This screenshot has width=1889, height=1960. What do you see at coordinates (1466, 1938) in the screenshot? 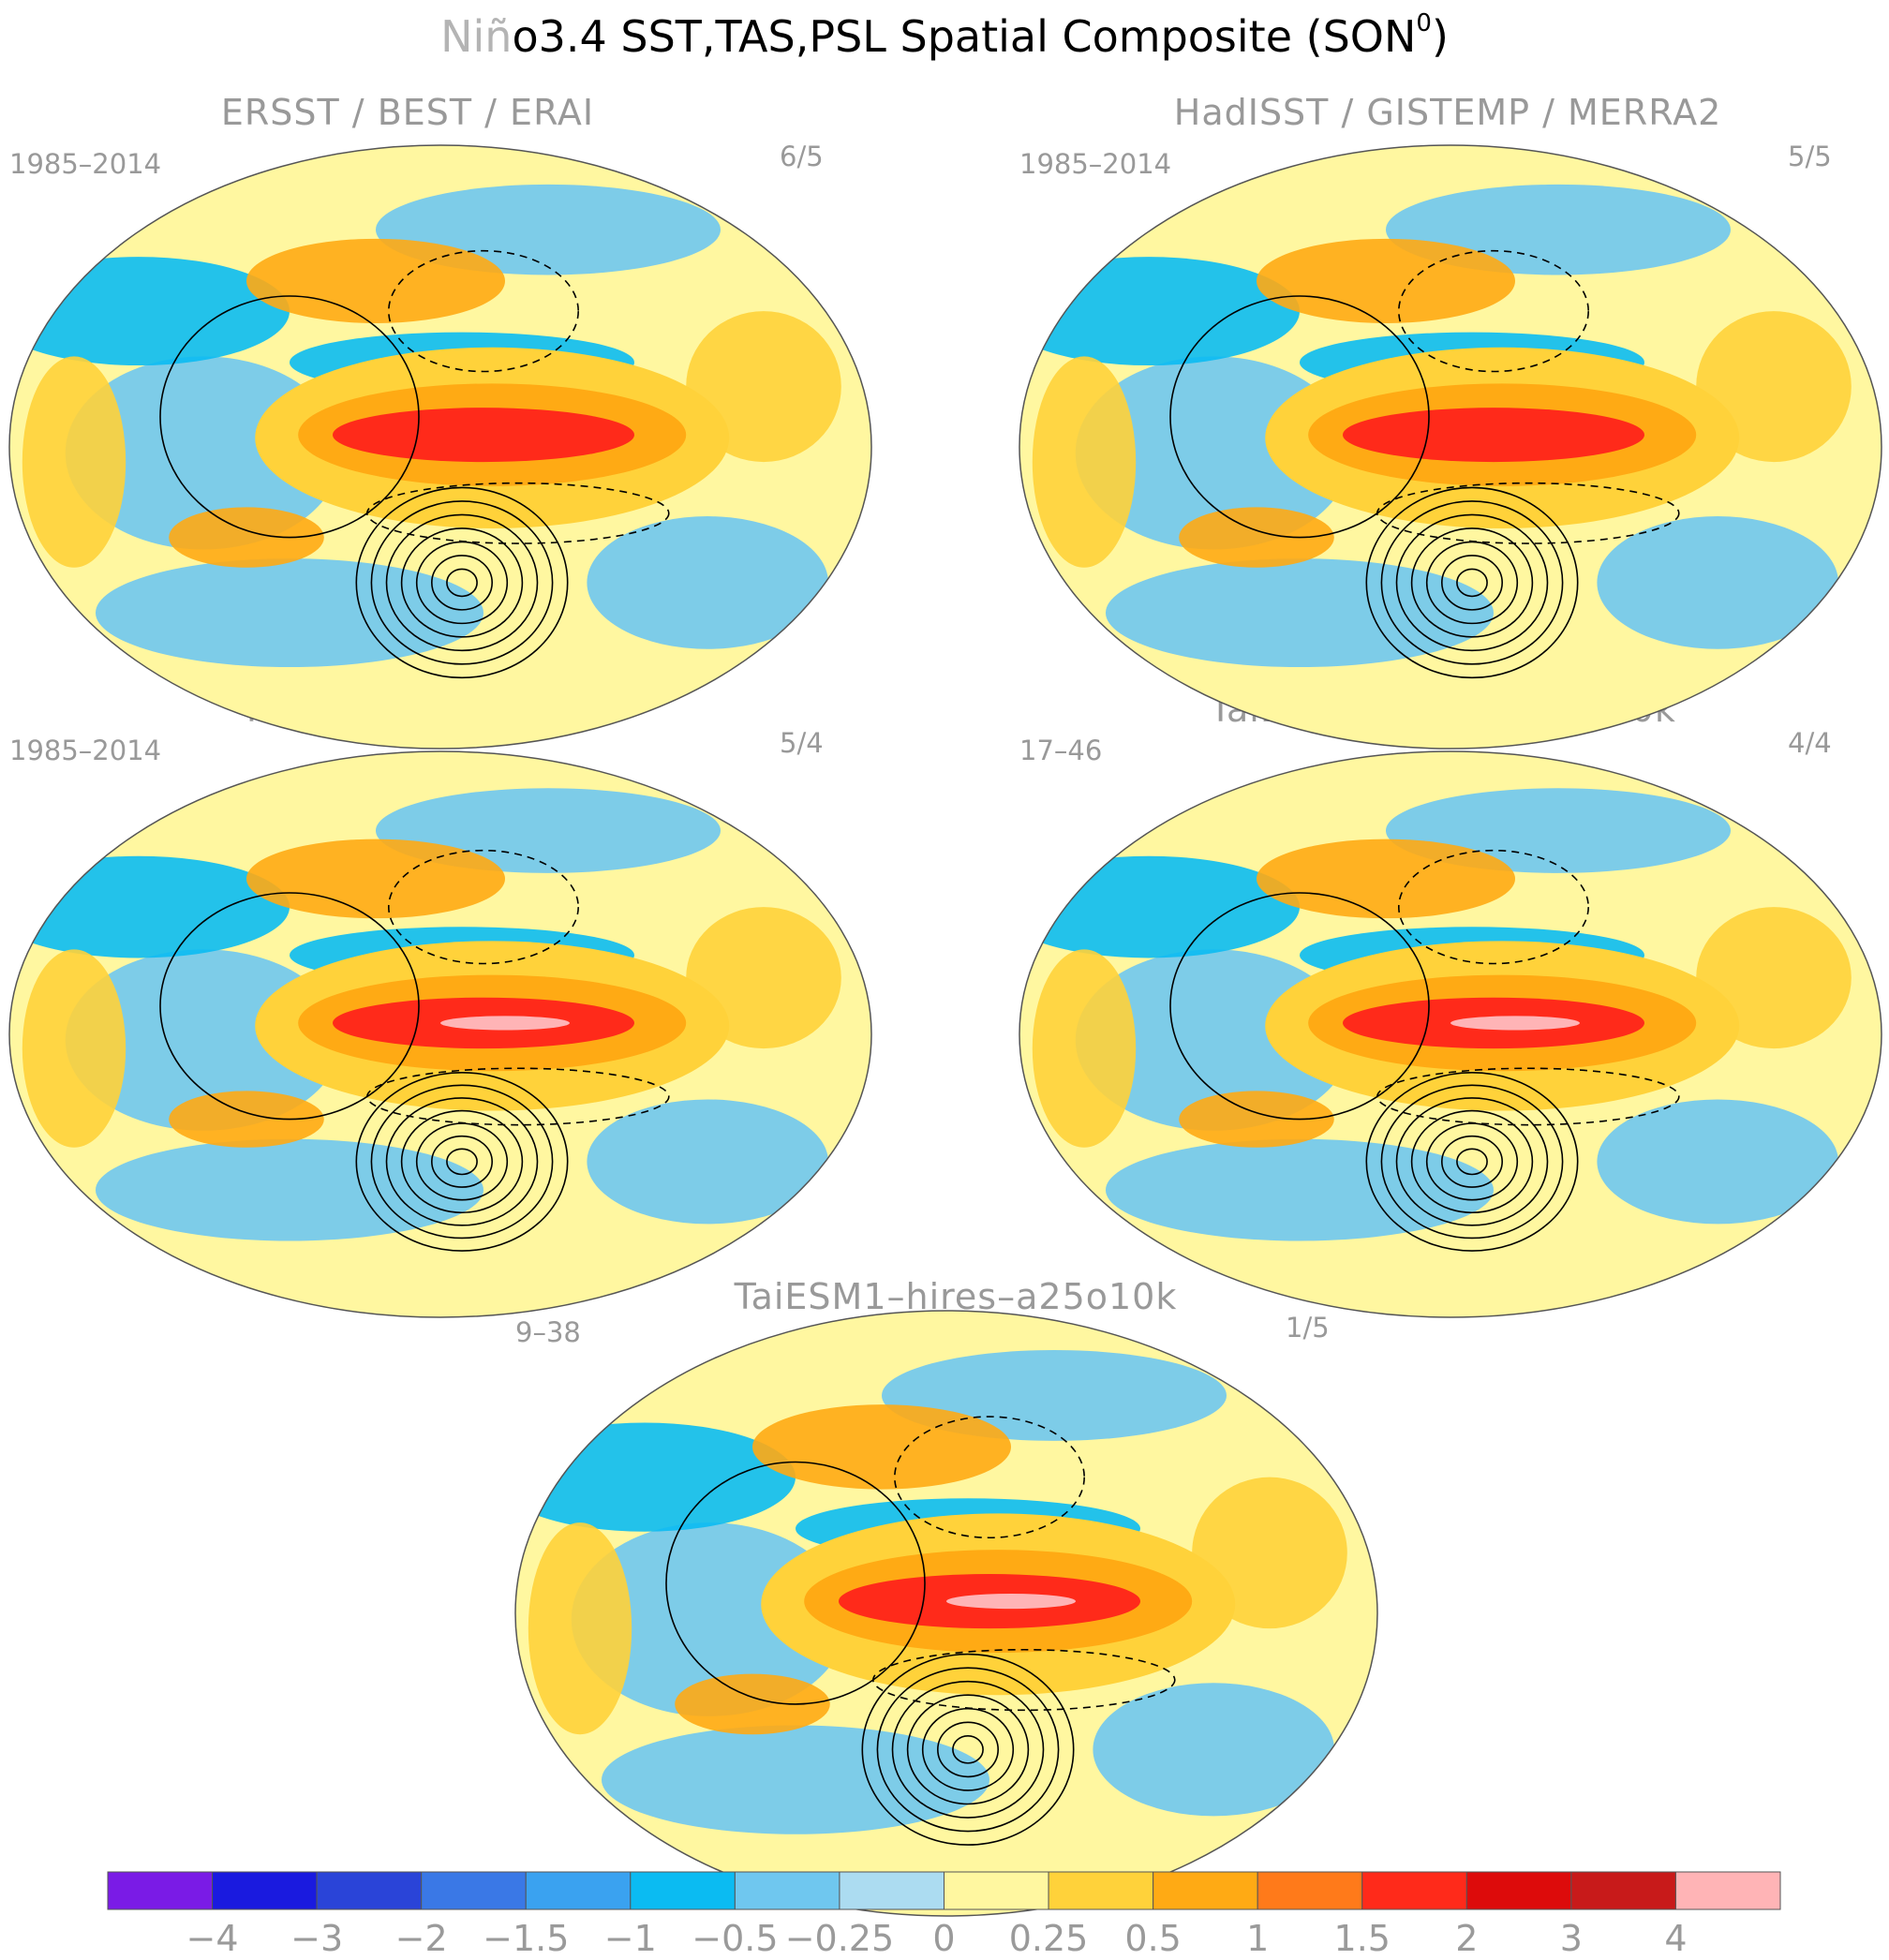
I see `colorbar-tick-label: 2` at bounding box center [1466, 1938].